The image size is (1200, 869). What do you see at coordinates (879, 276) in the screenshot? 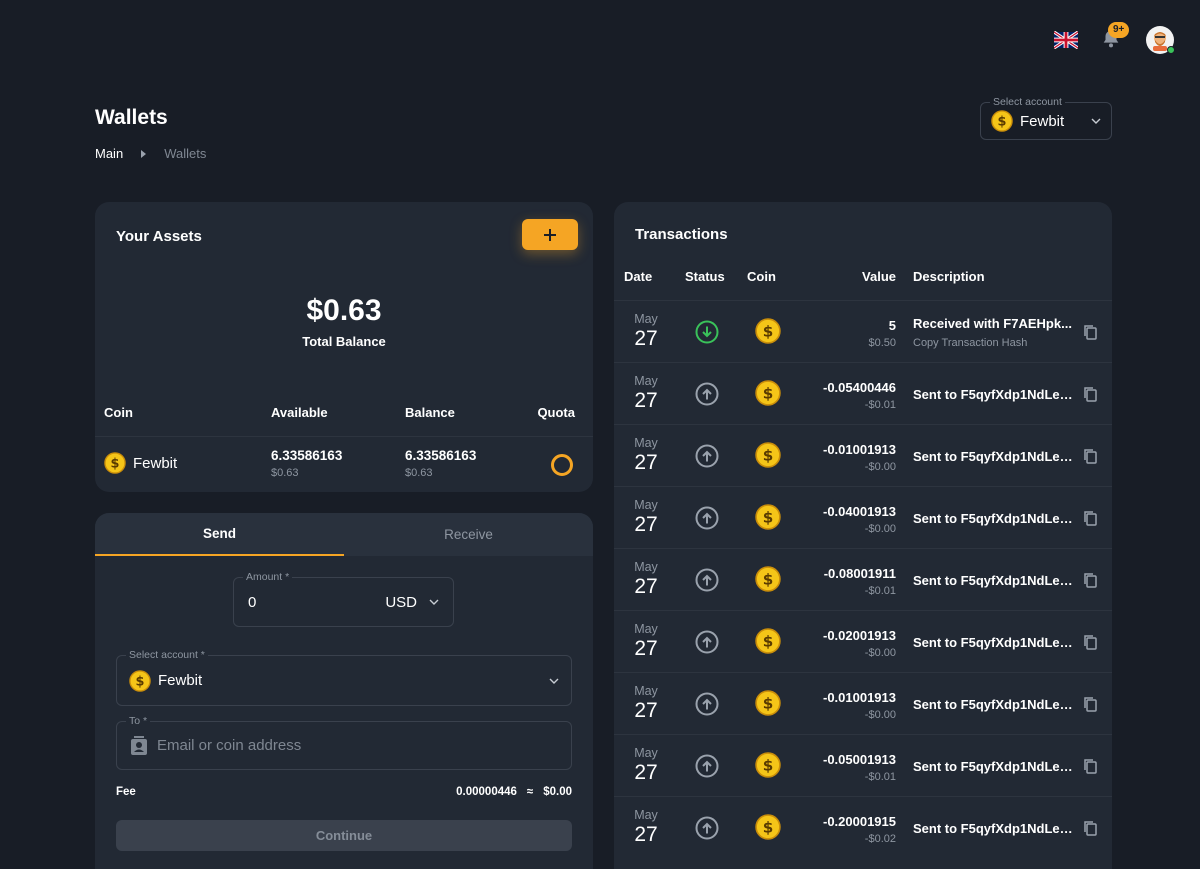
I see `col-value: Value` at bounding box center [879, 276].